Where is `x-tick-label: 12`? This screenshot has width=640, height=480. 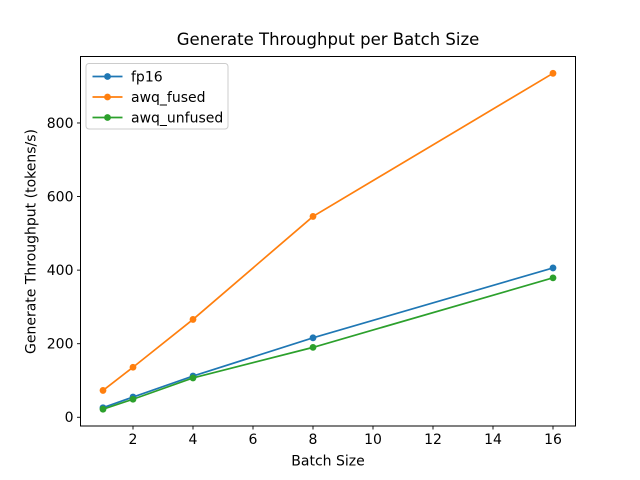 x-tick-label: 12 is located at coordinates (433, 440).